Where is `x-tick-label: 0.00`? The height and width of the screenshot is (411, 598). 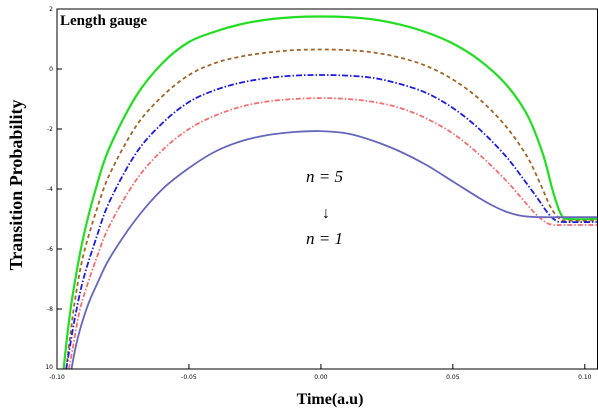
x-tick-label: 0.00 is located at coordinates (321, 377).